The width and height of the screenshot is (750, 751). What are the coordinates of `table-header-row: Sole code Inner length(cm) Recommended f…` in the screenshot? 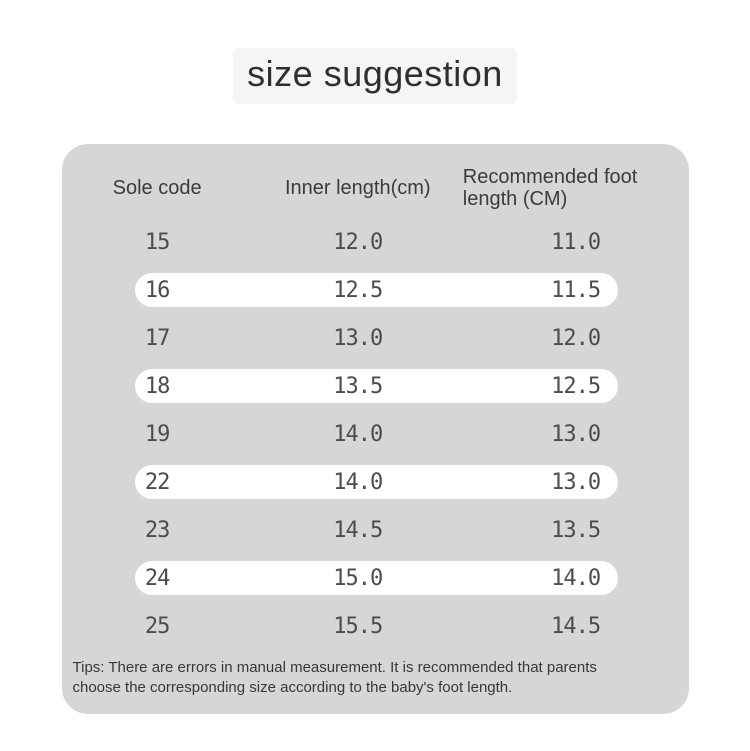 It's located at (375, 181).